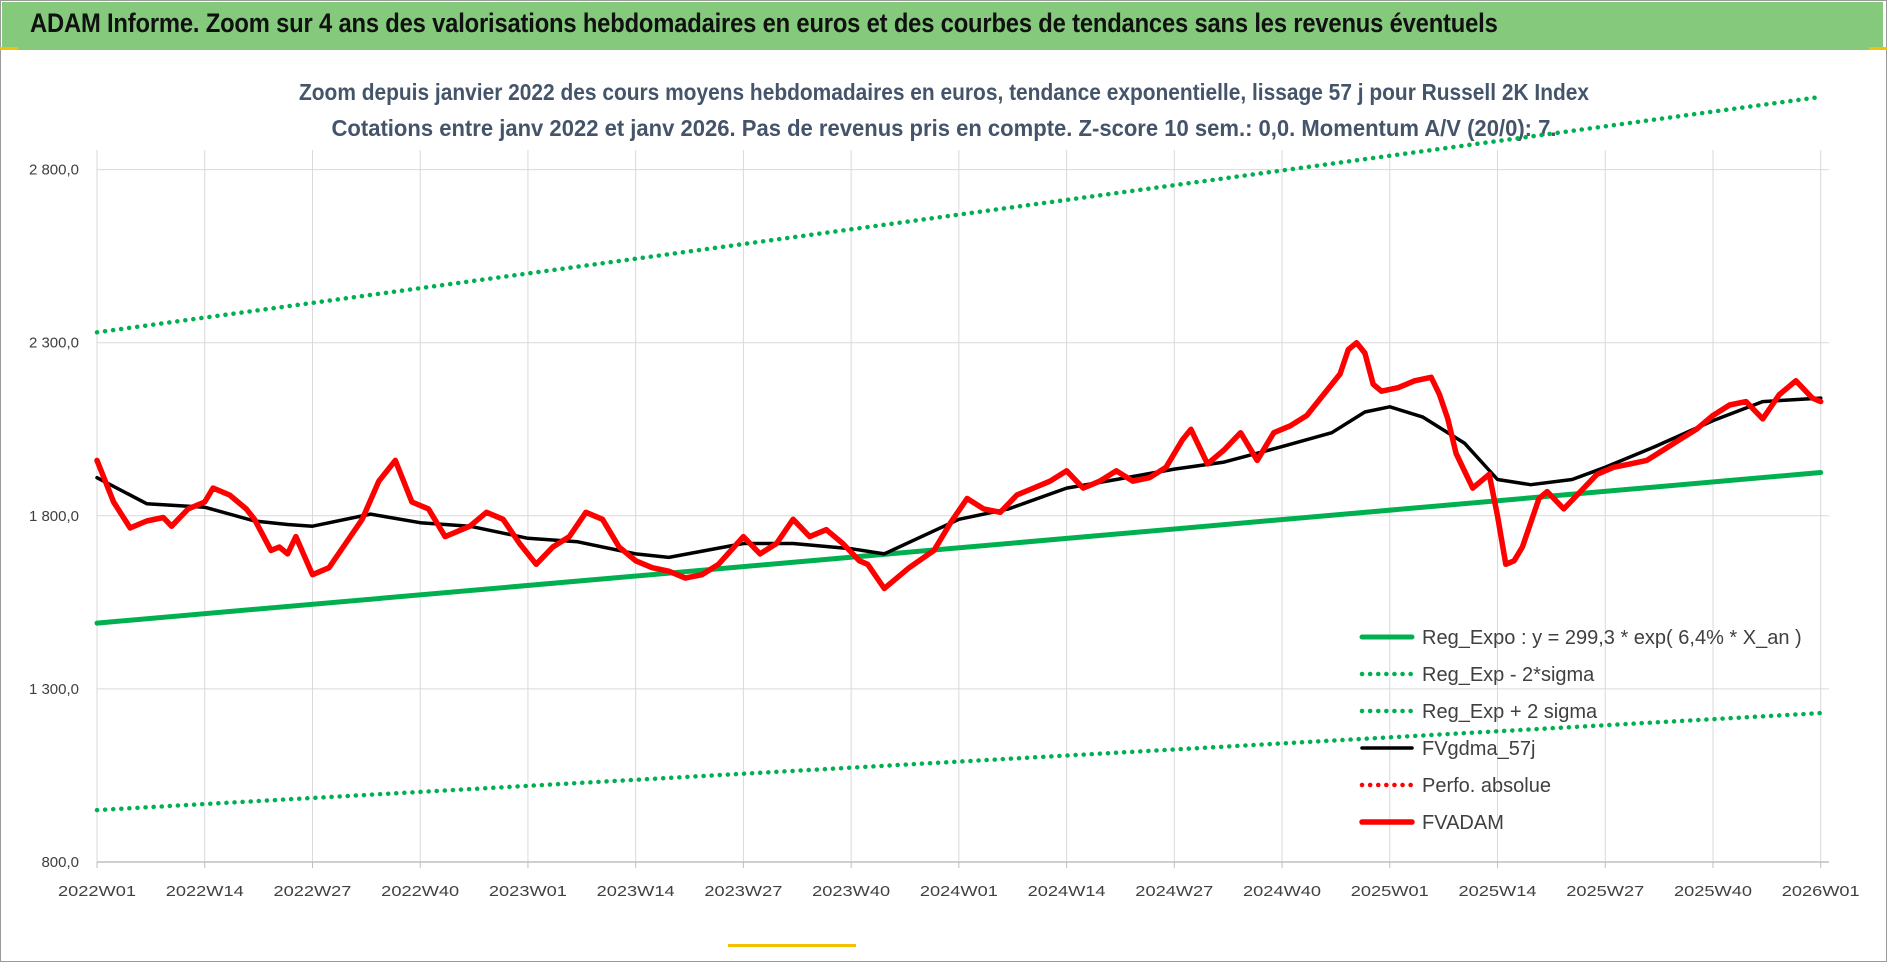 The image size is (1887, 962). What do you see at coordinates (97, 891) in the screenshot?
I see `x-tick-label: 2022W01` at bounding box center [97, 891].